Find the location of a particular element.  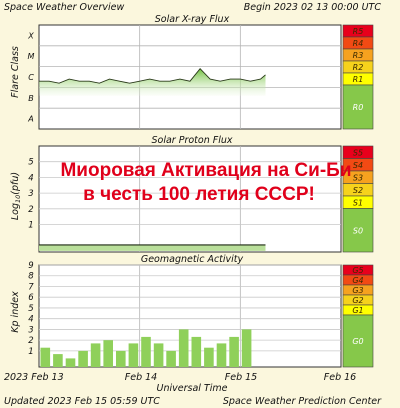

kp-tick: 7 is located at coordinates (31, 287).